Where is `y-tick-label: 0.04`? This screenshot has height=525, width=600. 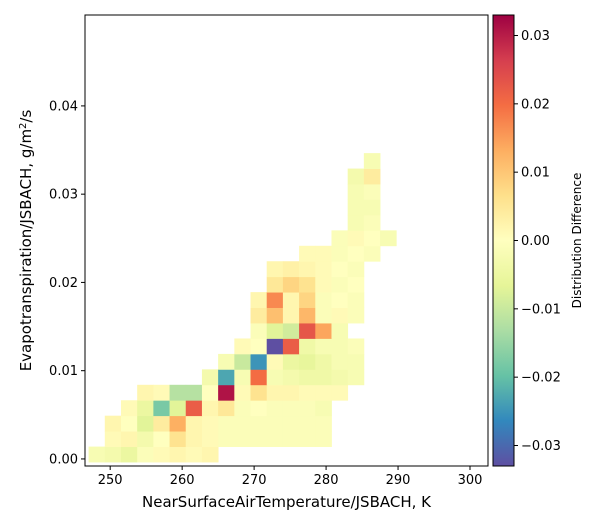 y-tick-label: 0.04 is located at coordinates (63, 106).